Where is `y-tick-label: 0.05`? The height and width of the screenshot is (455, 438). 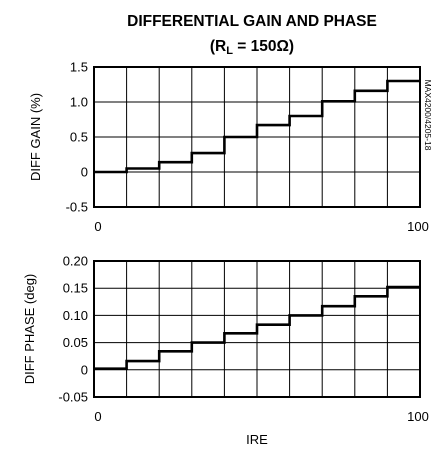
y-tick-label: 0.05 is located at coordinates (75, 342).